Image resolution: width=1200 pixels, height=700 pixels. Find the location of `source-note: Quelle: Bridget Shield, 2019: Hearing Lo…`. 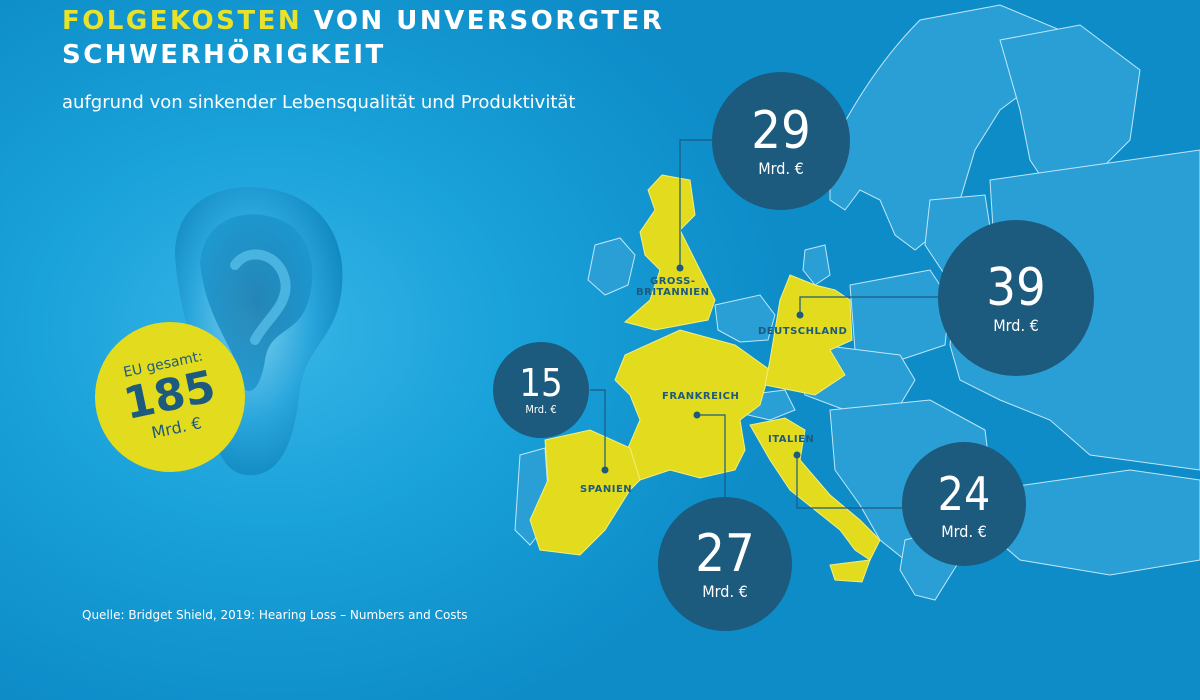

source-note: Quelle: Bridget Shield, 2019: Hearing Lo… is located at coordinates (275, 615).